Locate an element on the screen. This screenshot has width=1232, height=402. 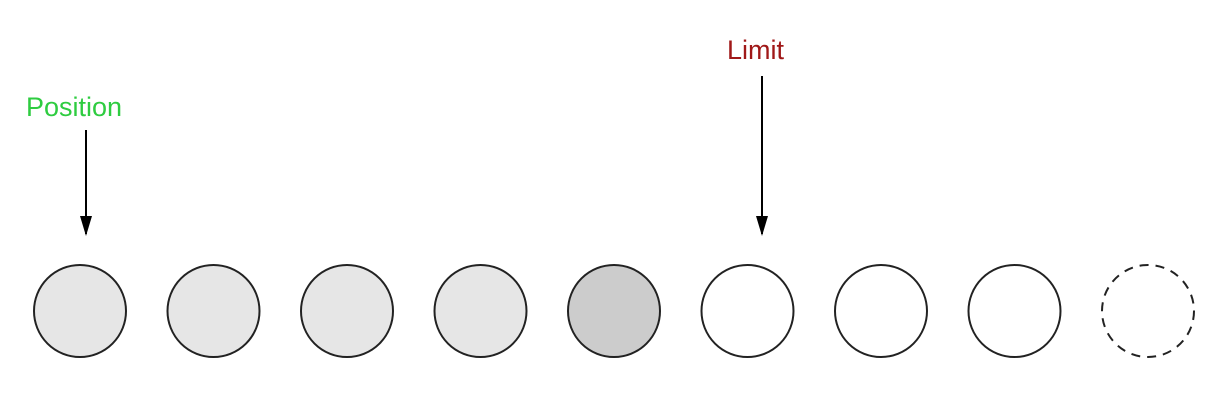
limit-label: Limit is located at coordinates (756, 50).